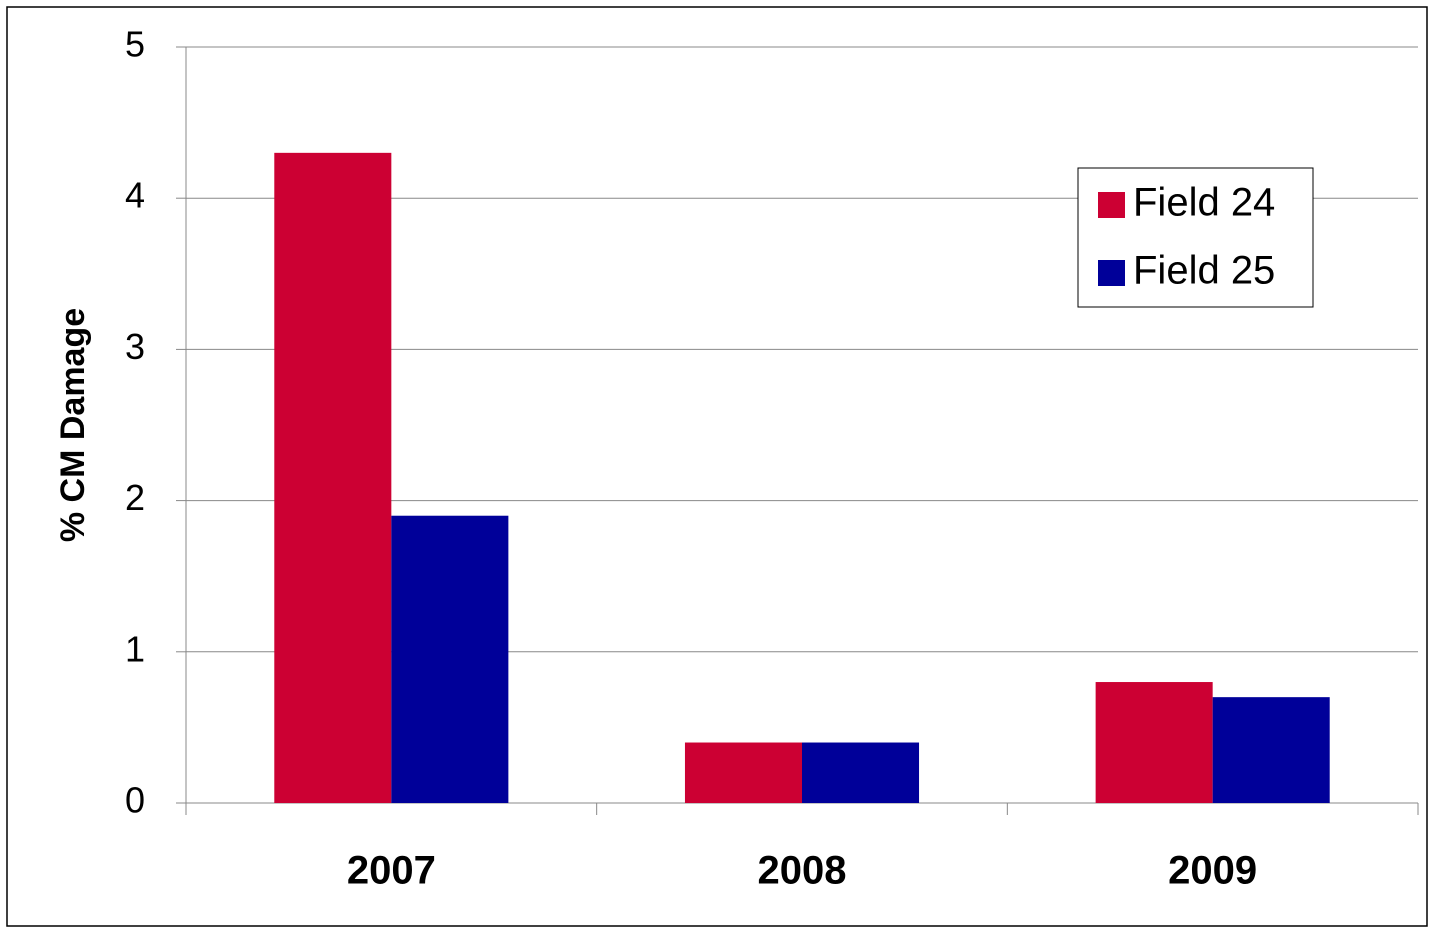 The height and width of the screenshot is (927, 1429). Describe the element at coordinates (135, 195) in the screenshot. I see `y-tick-label: 4` at that location.